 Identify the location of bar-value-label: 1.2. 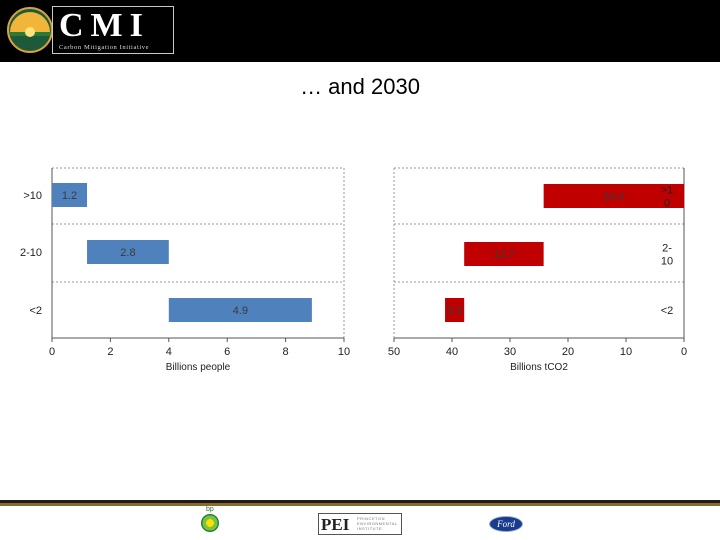
(69, 196).